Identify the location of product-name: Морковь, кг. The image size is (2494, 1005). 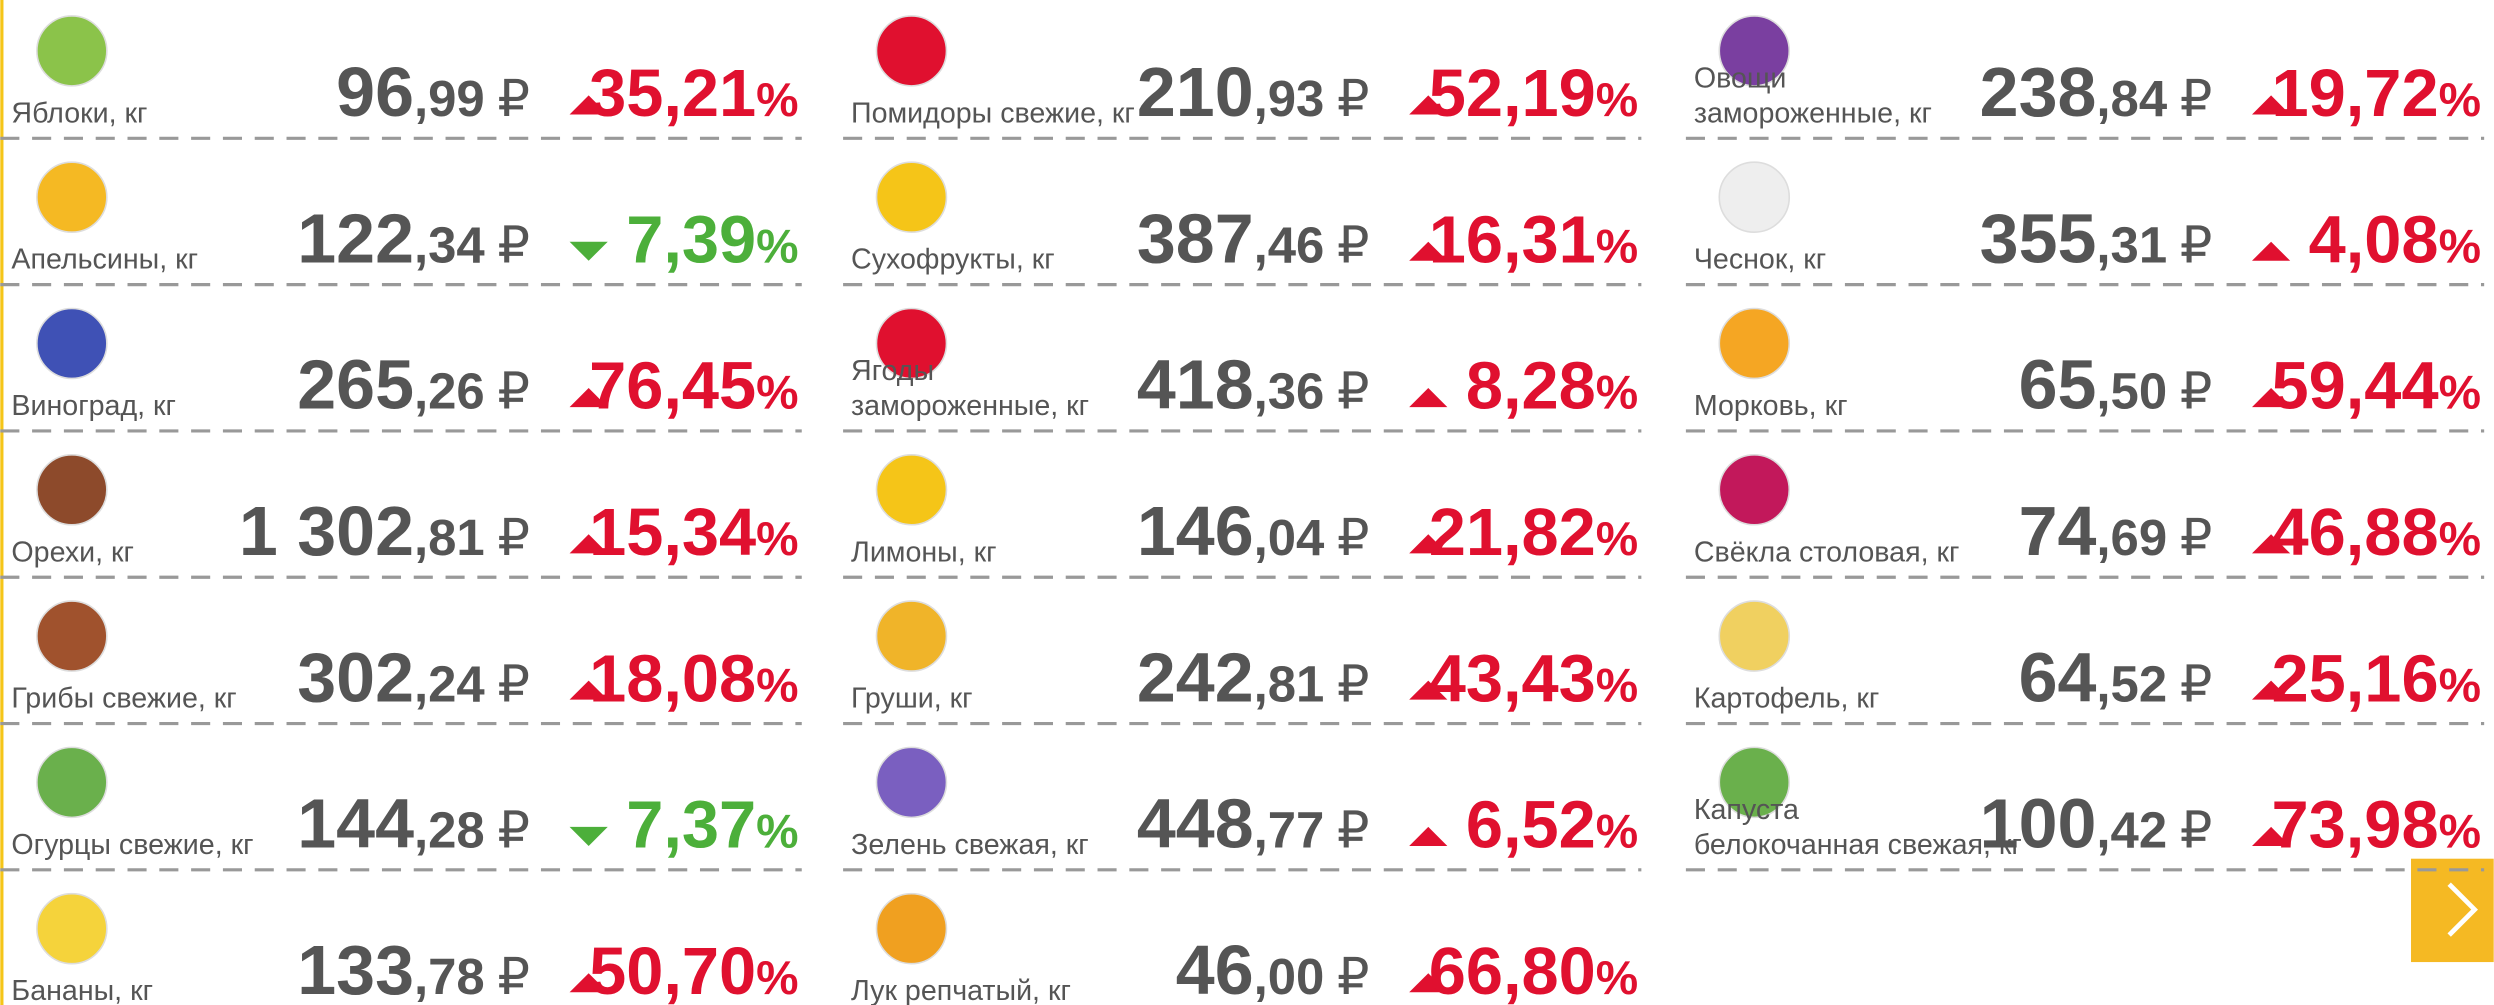
(1771, 406).